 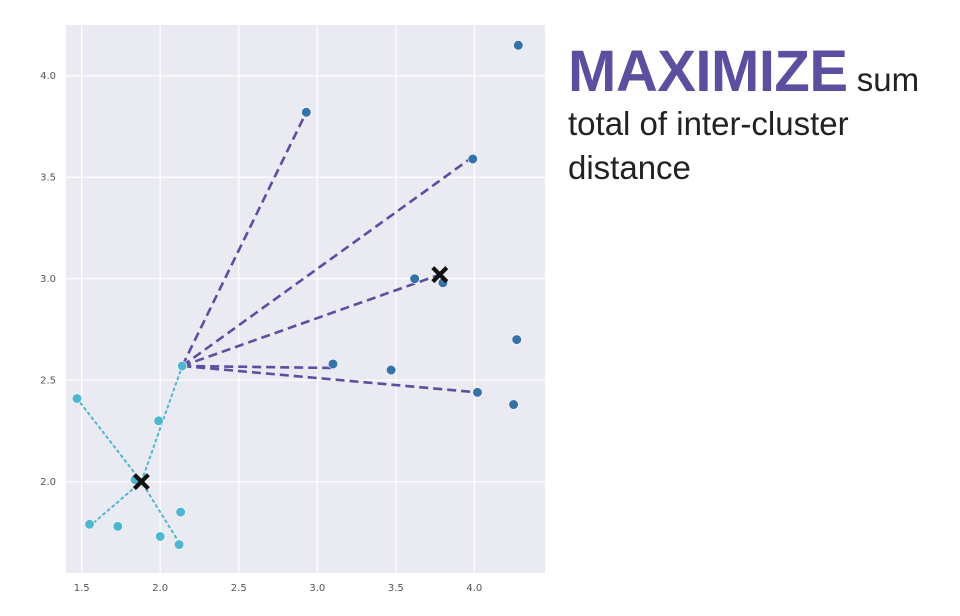 I want to click on y-tick-labels: 2.0 2.5 3.0 3.5 4.0, so click(x=48, y=279).